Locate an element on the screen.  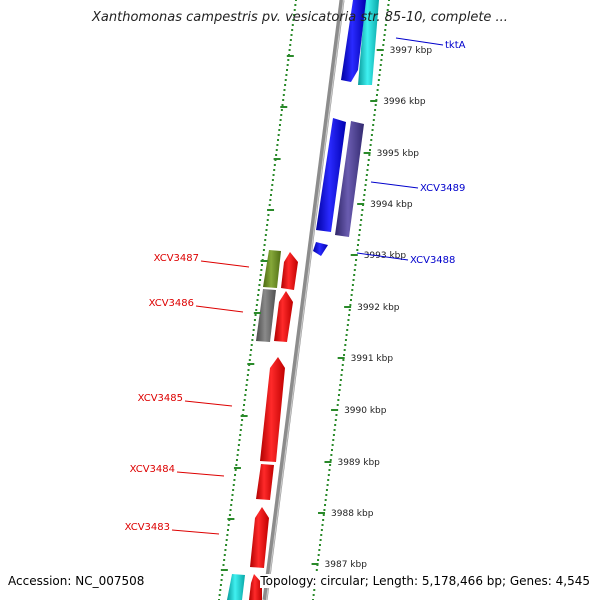
tick-label: 3990 kbp is located at coordinates (365, 411).